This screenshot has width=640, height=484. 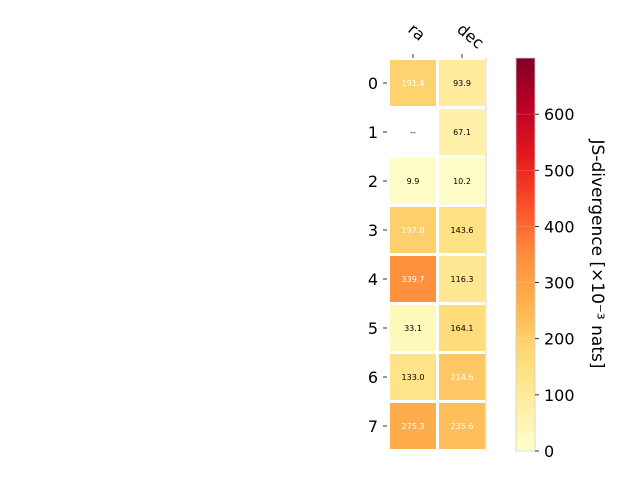 I want to click on cell-label-2-dec: 10.2, so click(x=462, y=181).